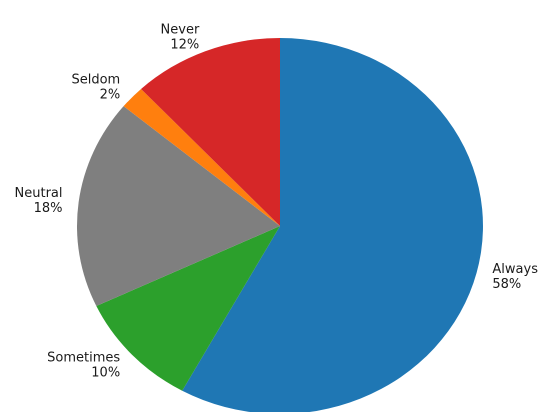 This screenshot has width=543, height=412. I want to click on slice-label-neutral: Neutral, so click(39, 193).